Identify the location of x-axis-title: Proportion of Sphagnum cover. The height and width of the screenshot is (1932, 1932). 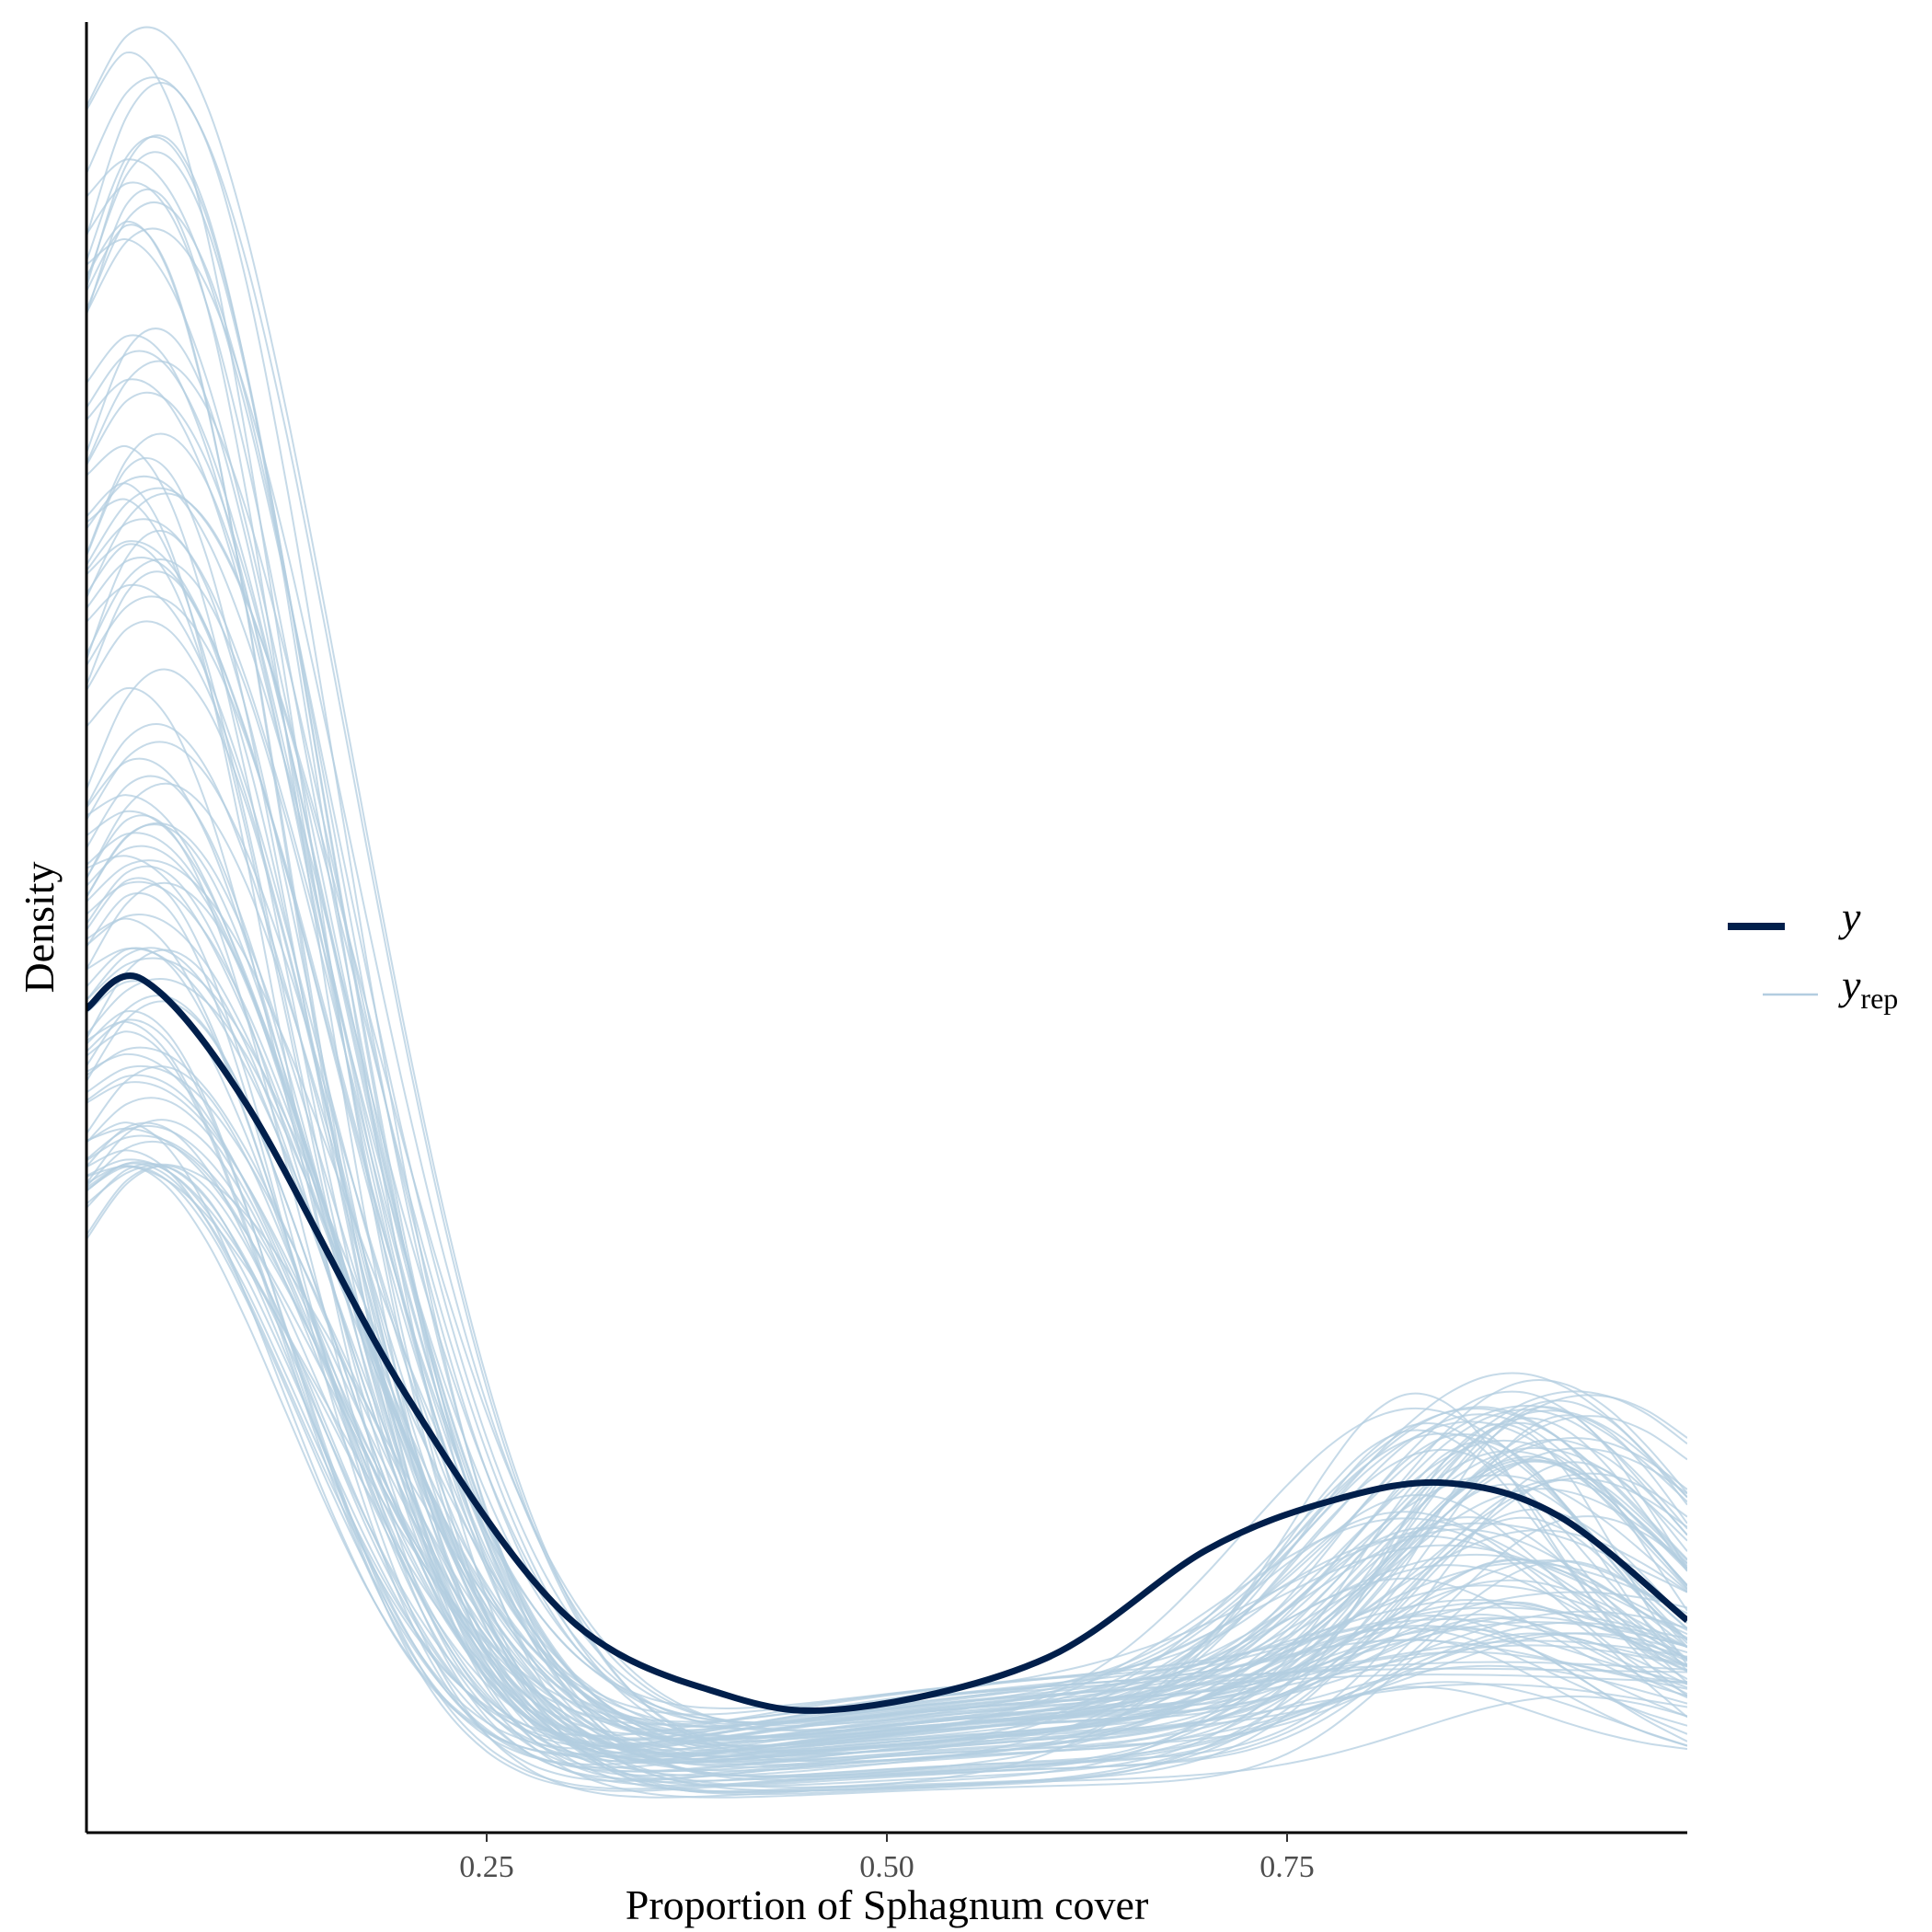
(887, 1905).